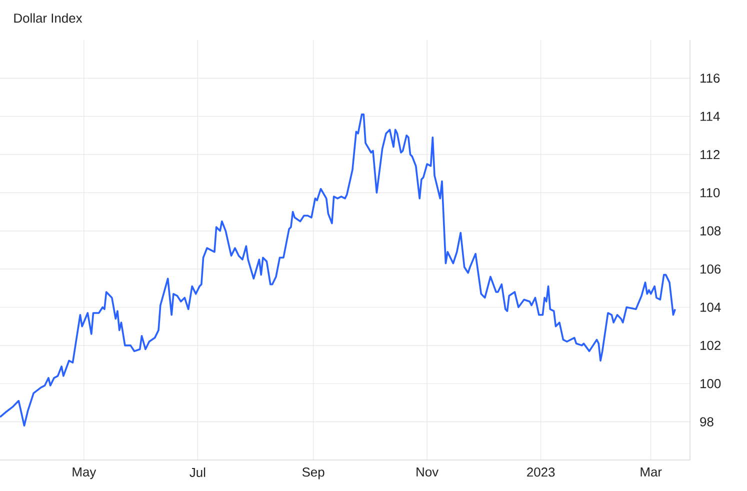  I want to click on y-tick-label: 100, so click(710, 383).